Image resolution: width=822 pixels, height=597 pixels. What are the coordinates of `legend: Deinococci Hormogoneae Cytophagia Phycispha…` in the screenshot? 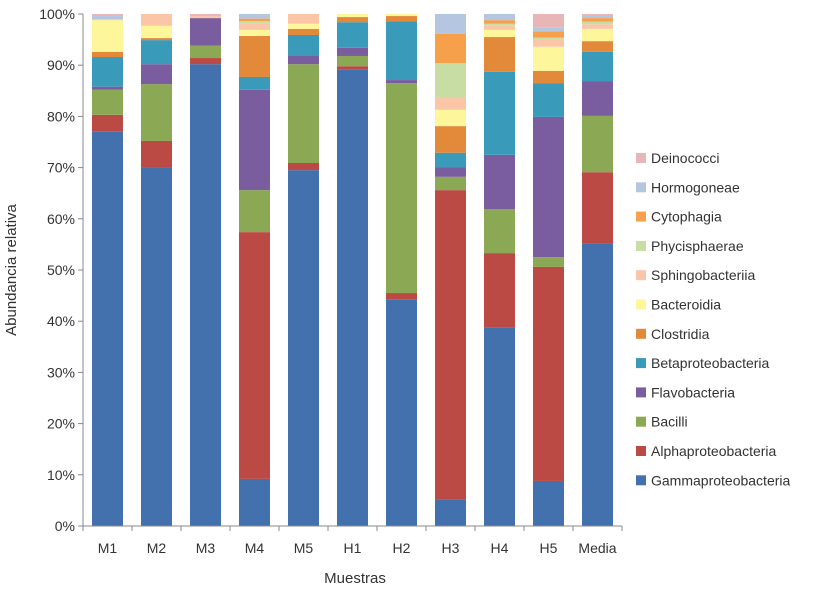 It's located at (713, 319).